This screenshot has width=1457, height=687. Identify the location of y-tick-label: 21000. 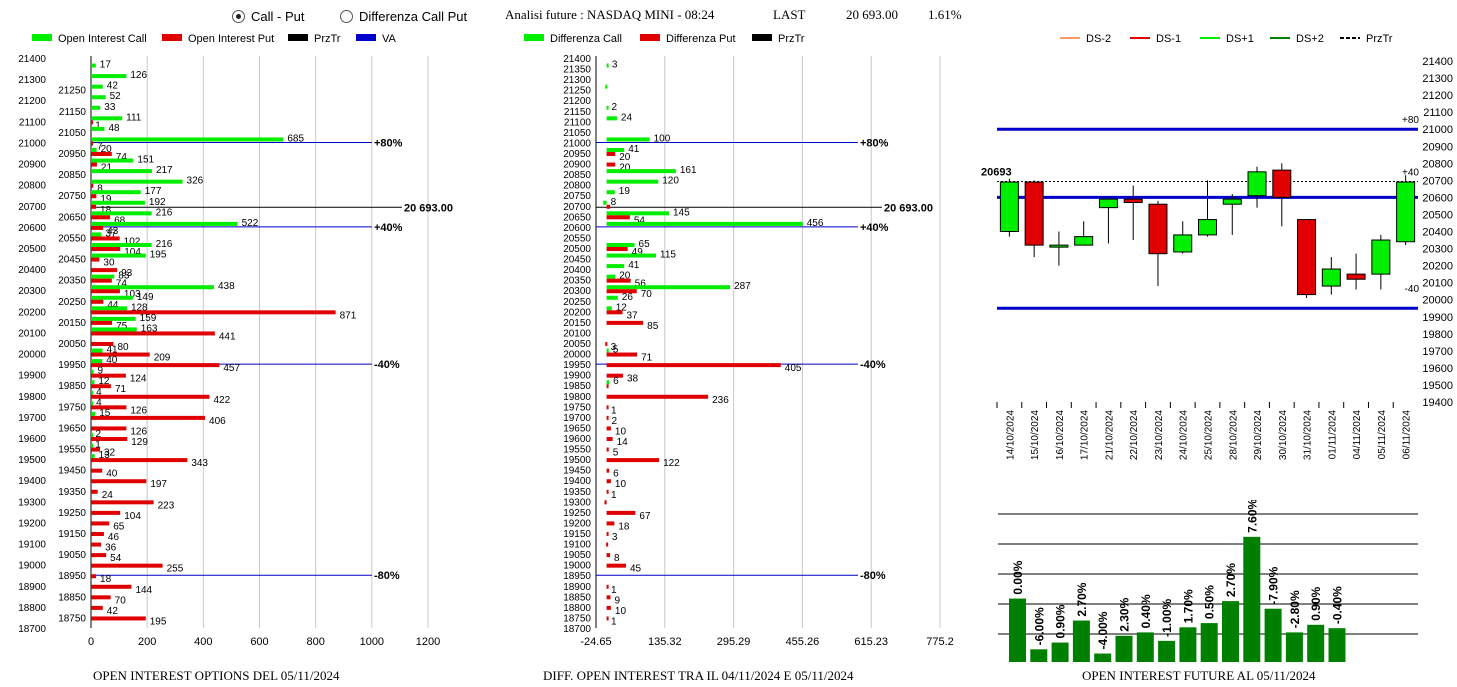
(577, 143).